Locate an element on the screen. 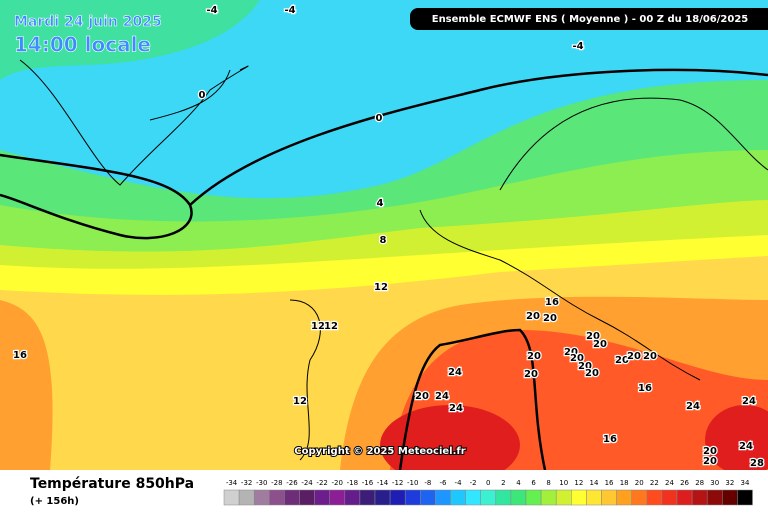 Image resolution: width=768 pixels, height=516 pixels. scale-label: 16 is located at coordinates (609, 483).